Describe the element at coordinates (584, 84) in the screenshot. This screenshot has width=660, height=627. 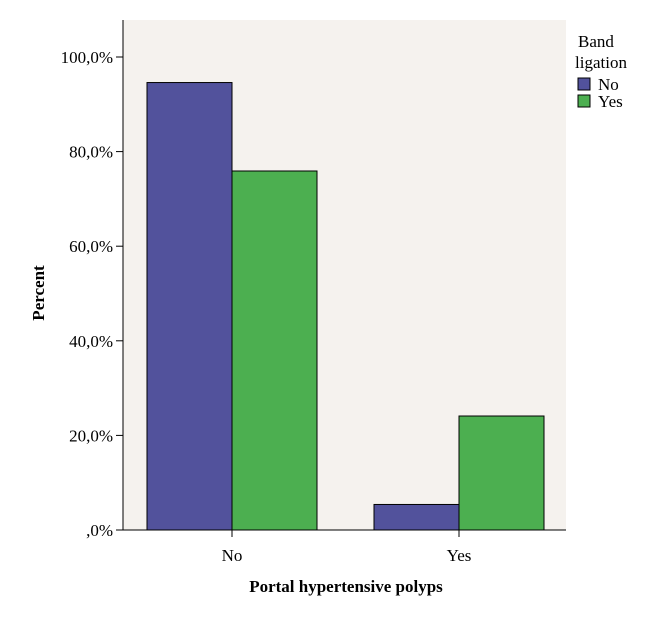
I see `legend-swatch-no` at that location.